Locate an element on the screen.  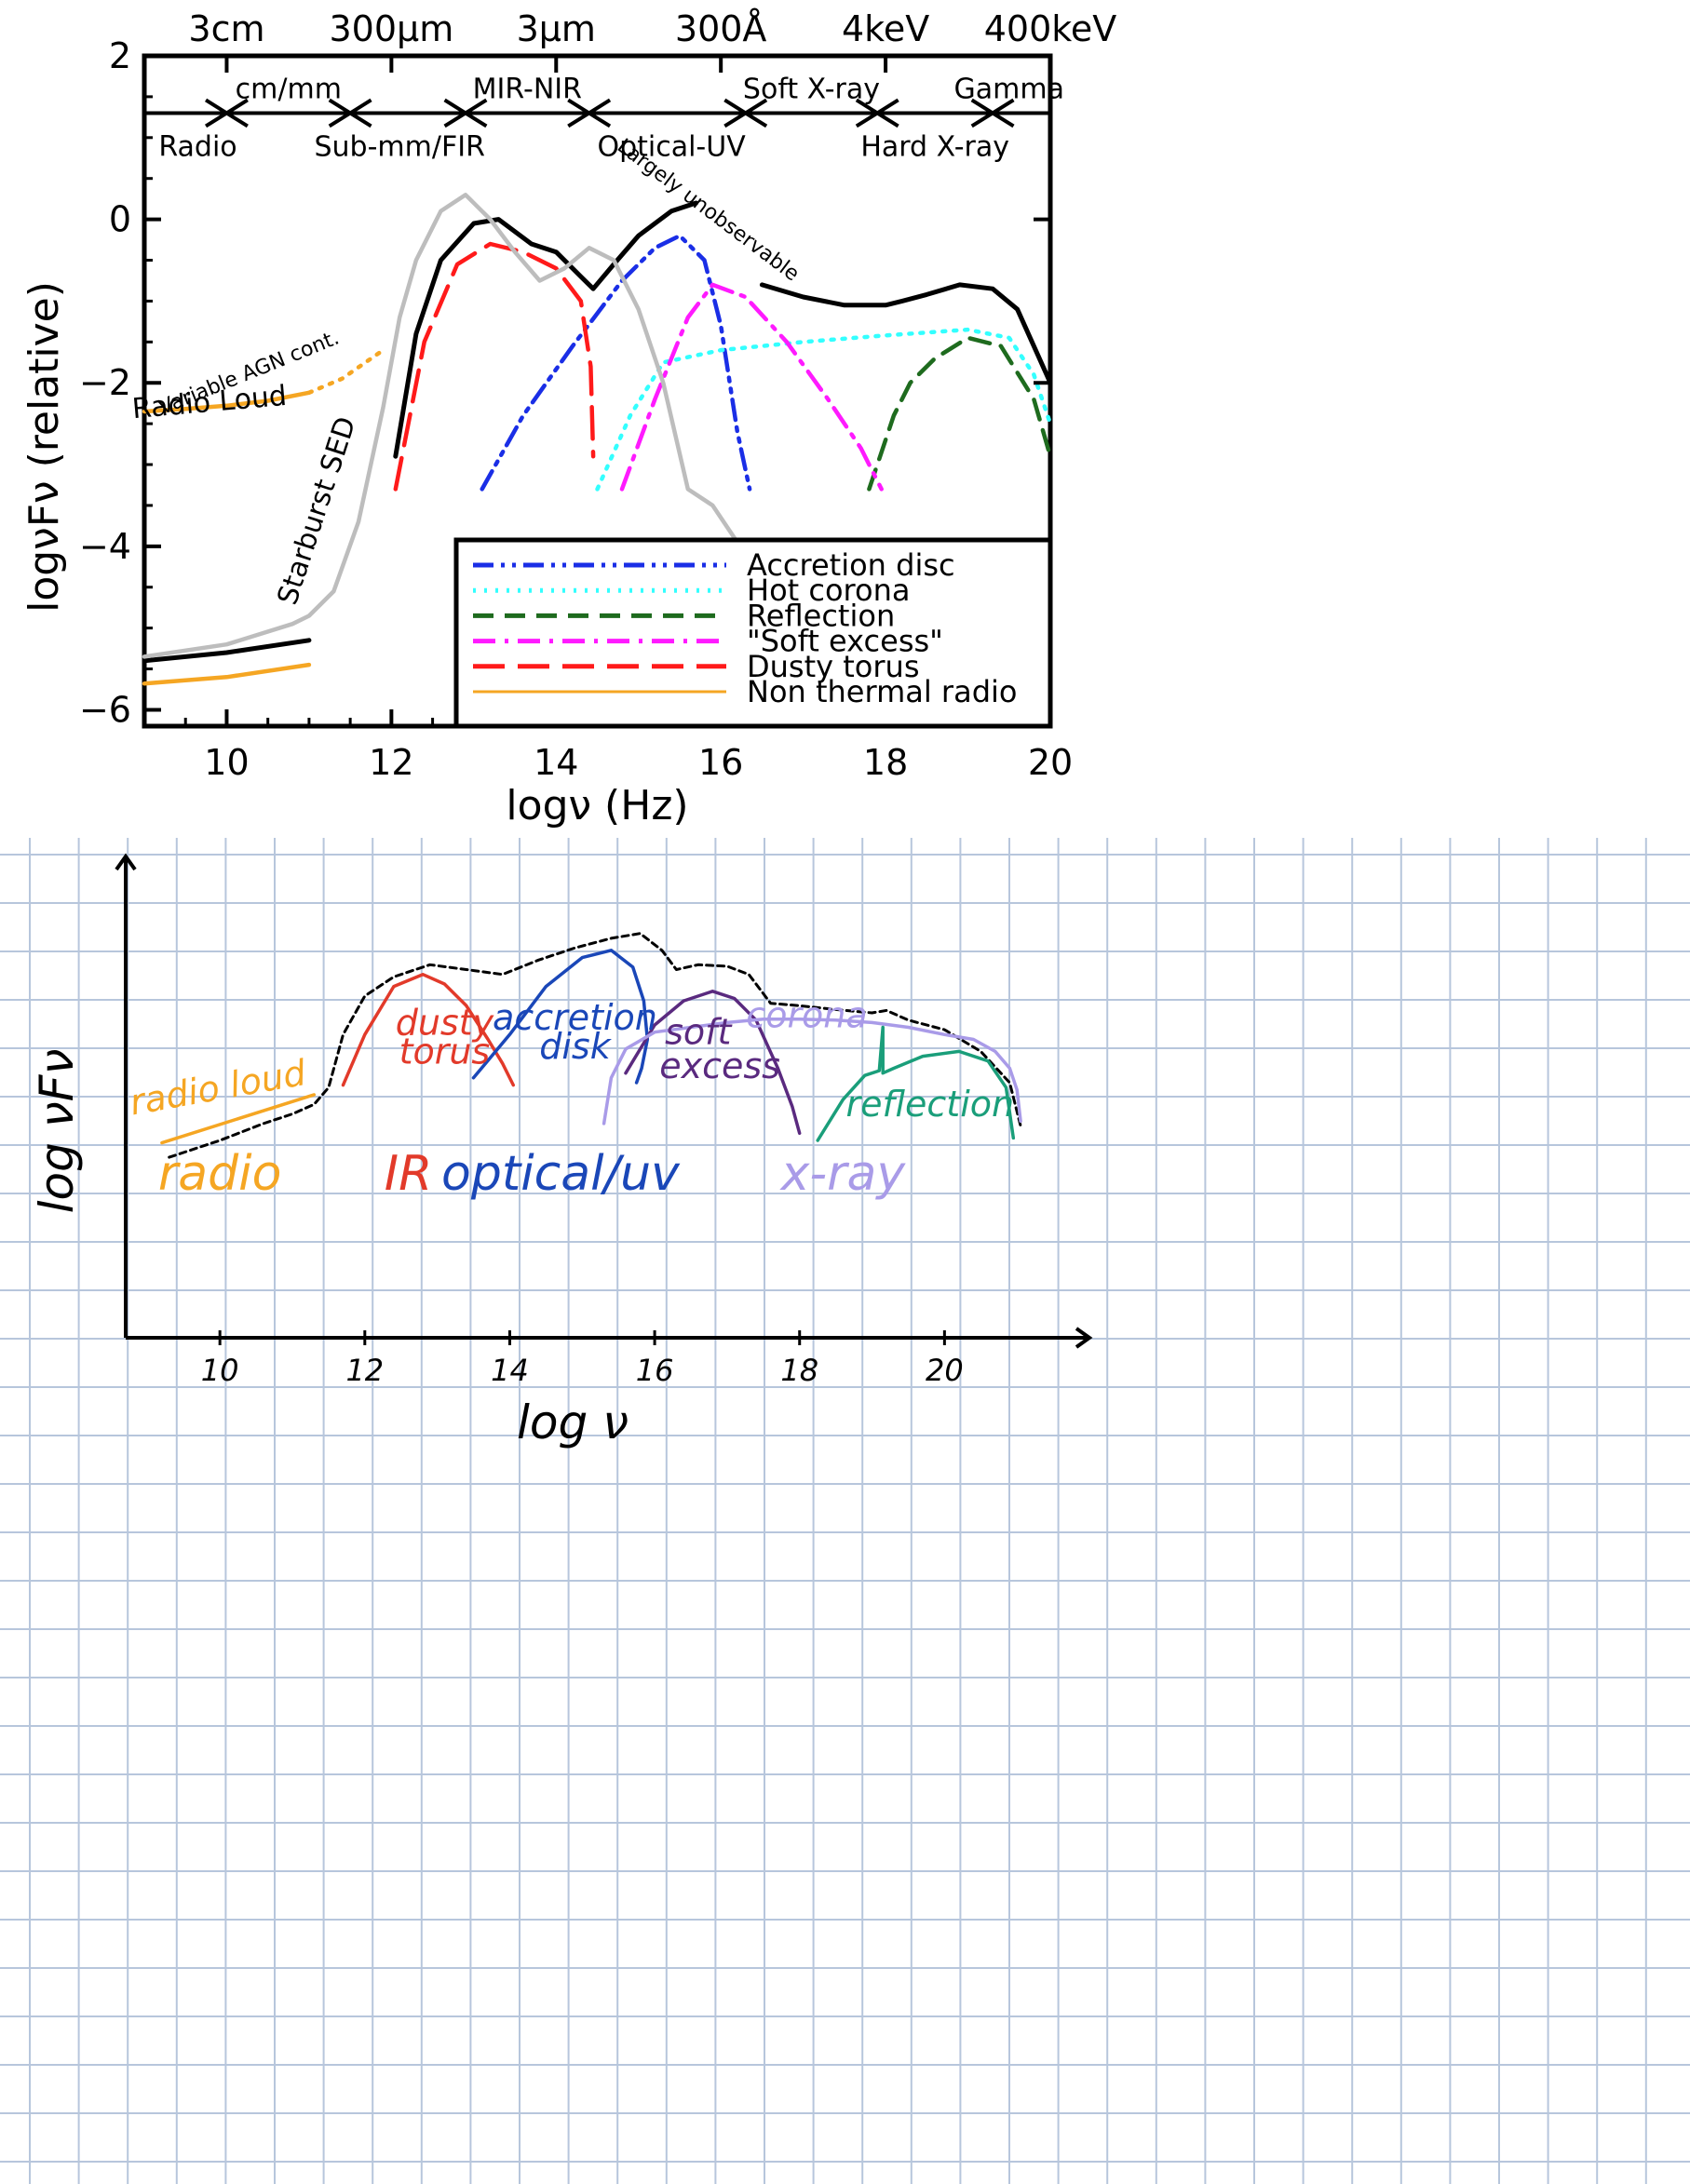
wavelength-label: 3μm is located at coordinates (556, 28).